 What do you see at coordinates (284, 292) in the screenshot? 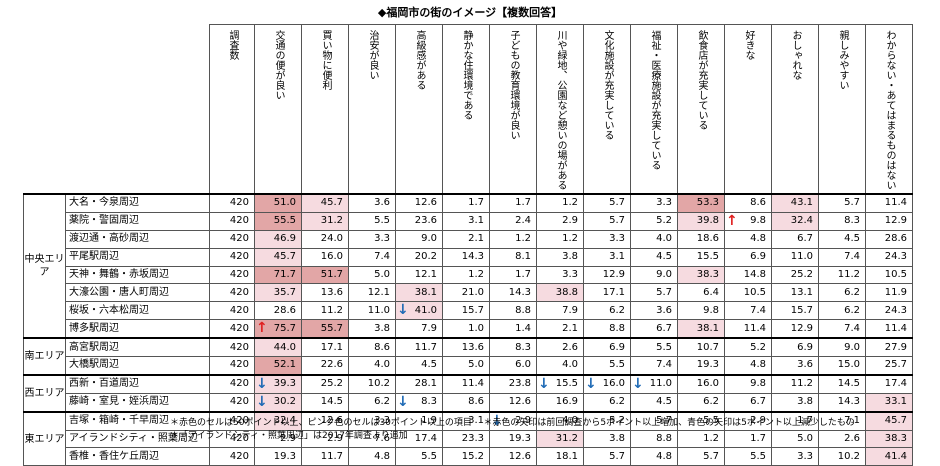
I see `value-text: 35.7` at bounding box center [284, 292].